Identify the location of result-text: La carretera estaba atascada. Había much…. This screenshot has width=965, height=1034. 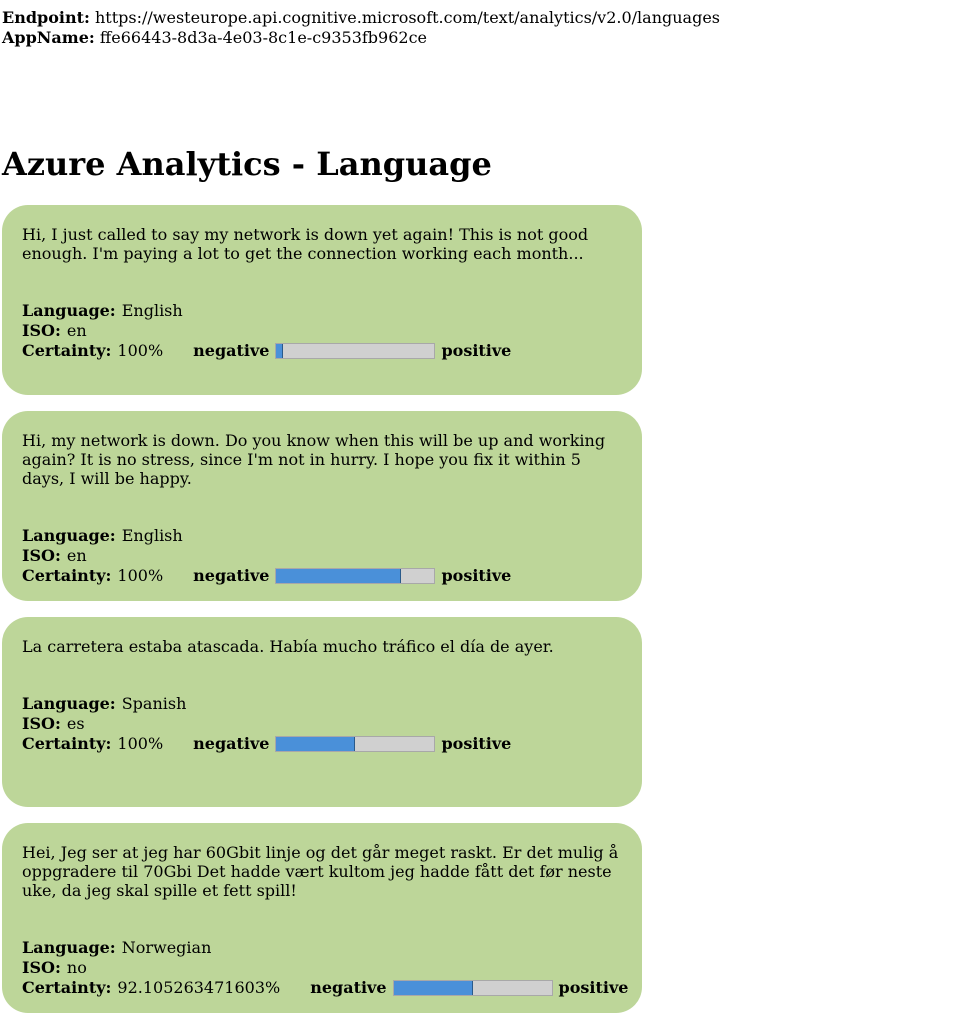
(288, 646).